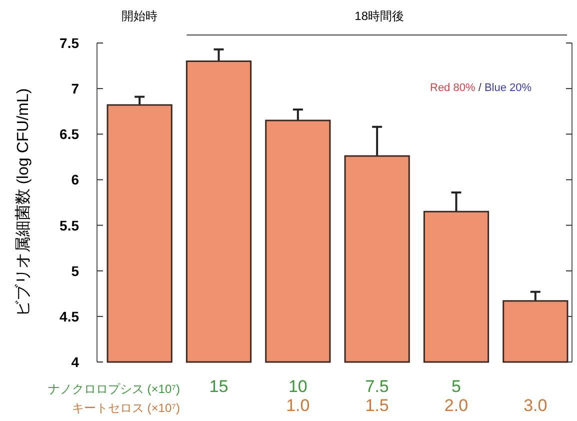 This screenshot has width=577, height=421. I want to click on annotation: /, so click(478, 88).